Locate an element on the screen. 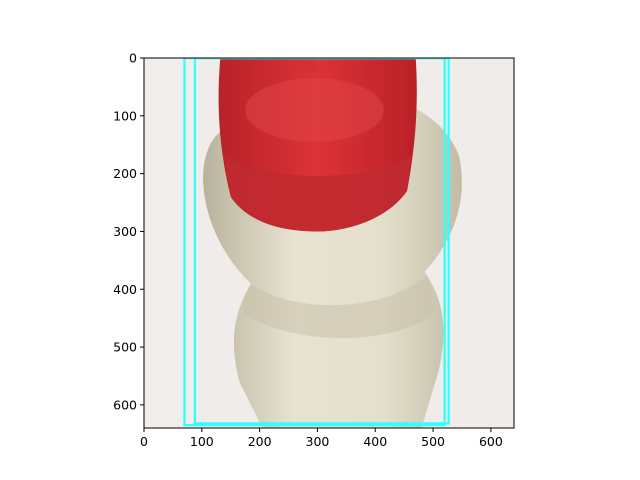  bottle-shadow is located at coordinates (339, 306).